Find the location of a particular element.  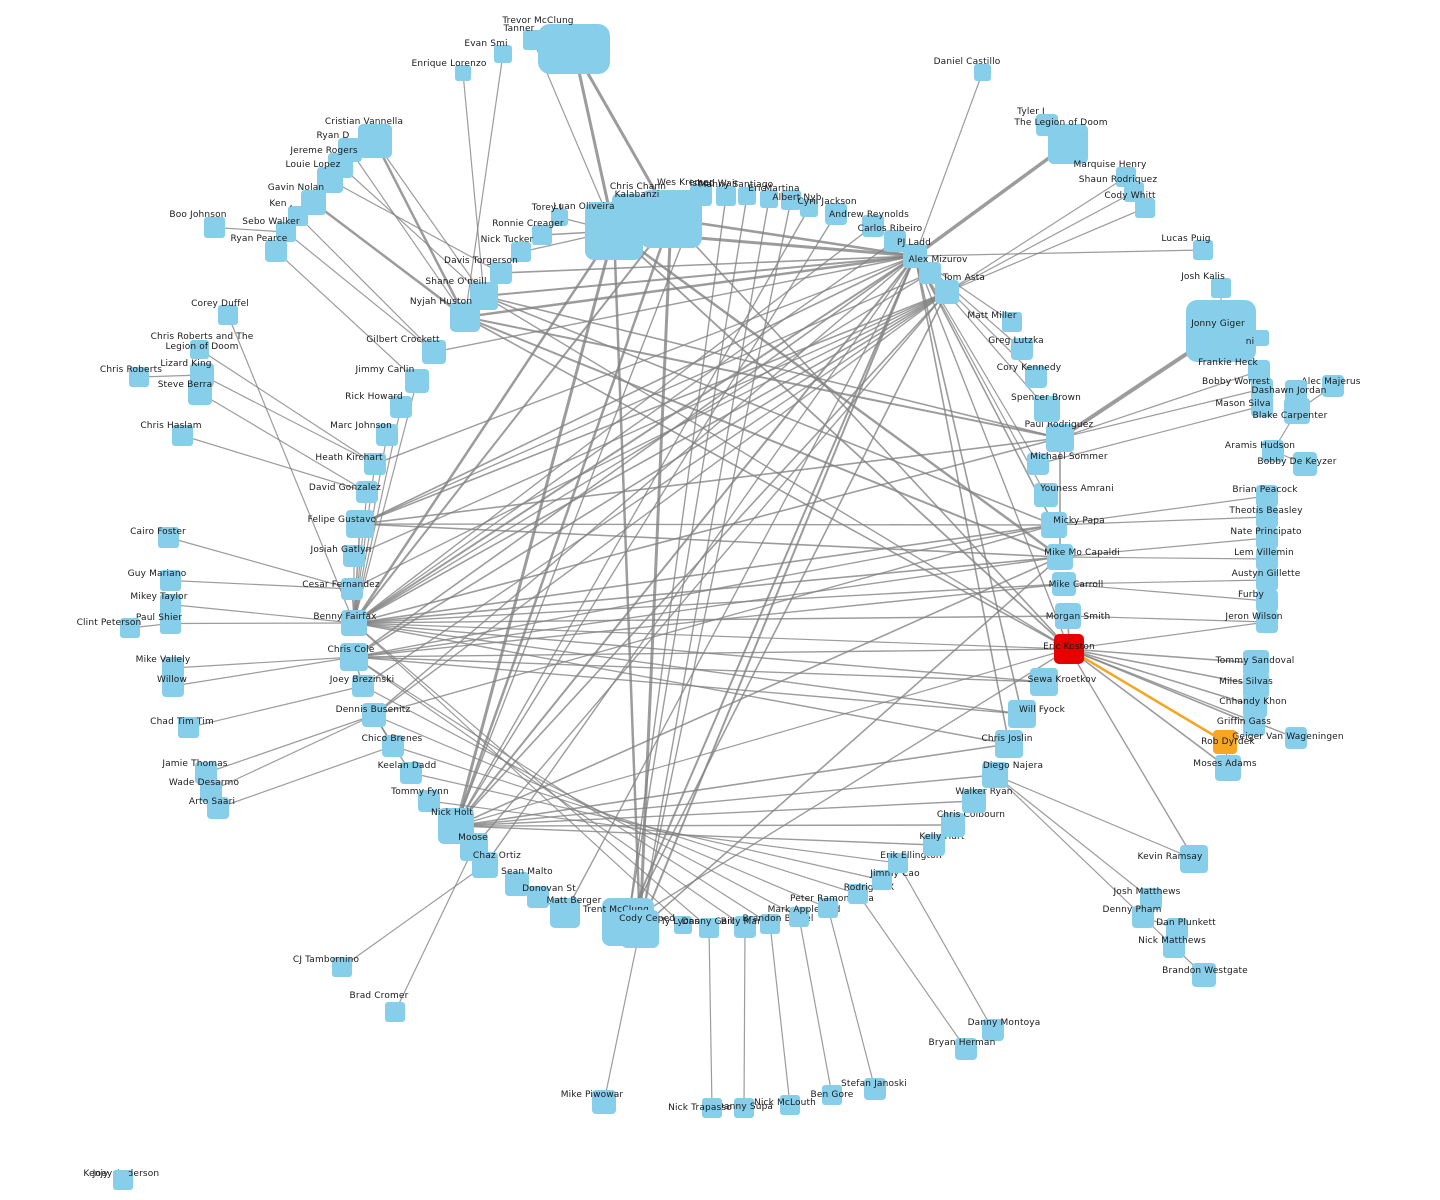

graph-node-geiger-van-wageningen is located at coordinates (1296, 738).